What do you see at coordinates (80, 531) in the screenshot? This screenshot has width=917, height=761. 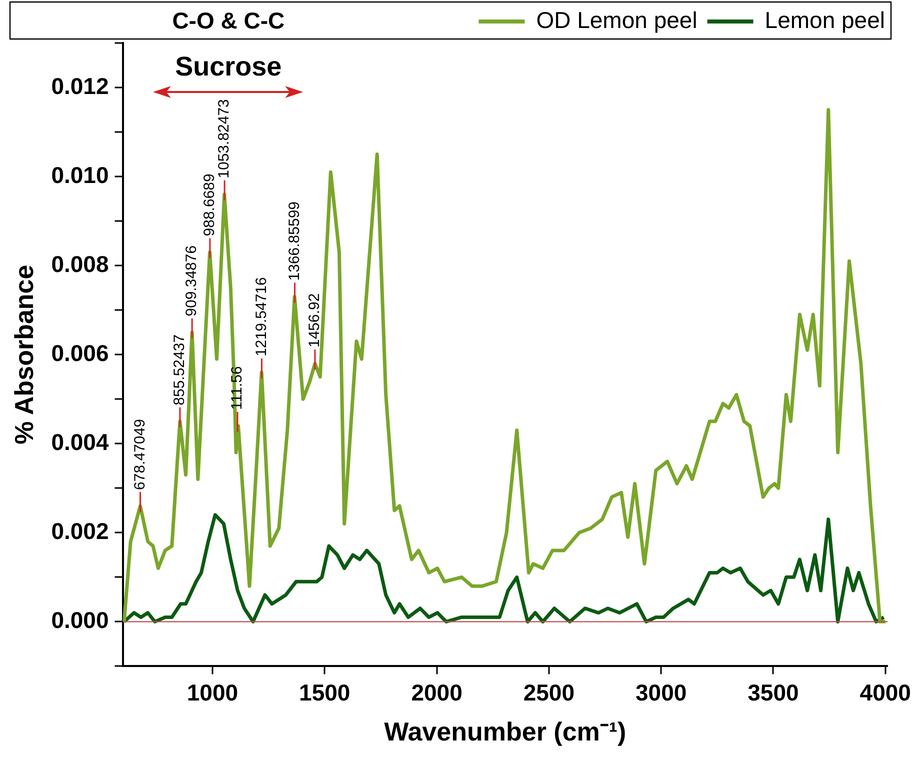 I see `y-tick-label: 0.002` at bounding box center [80, 531].